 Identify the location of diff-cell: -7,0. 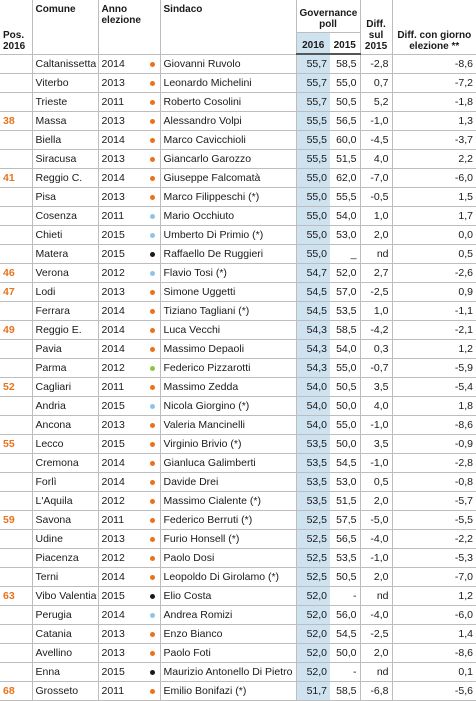
(376, 178).